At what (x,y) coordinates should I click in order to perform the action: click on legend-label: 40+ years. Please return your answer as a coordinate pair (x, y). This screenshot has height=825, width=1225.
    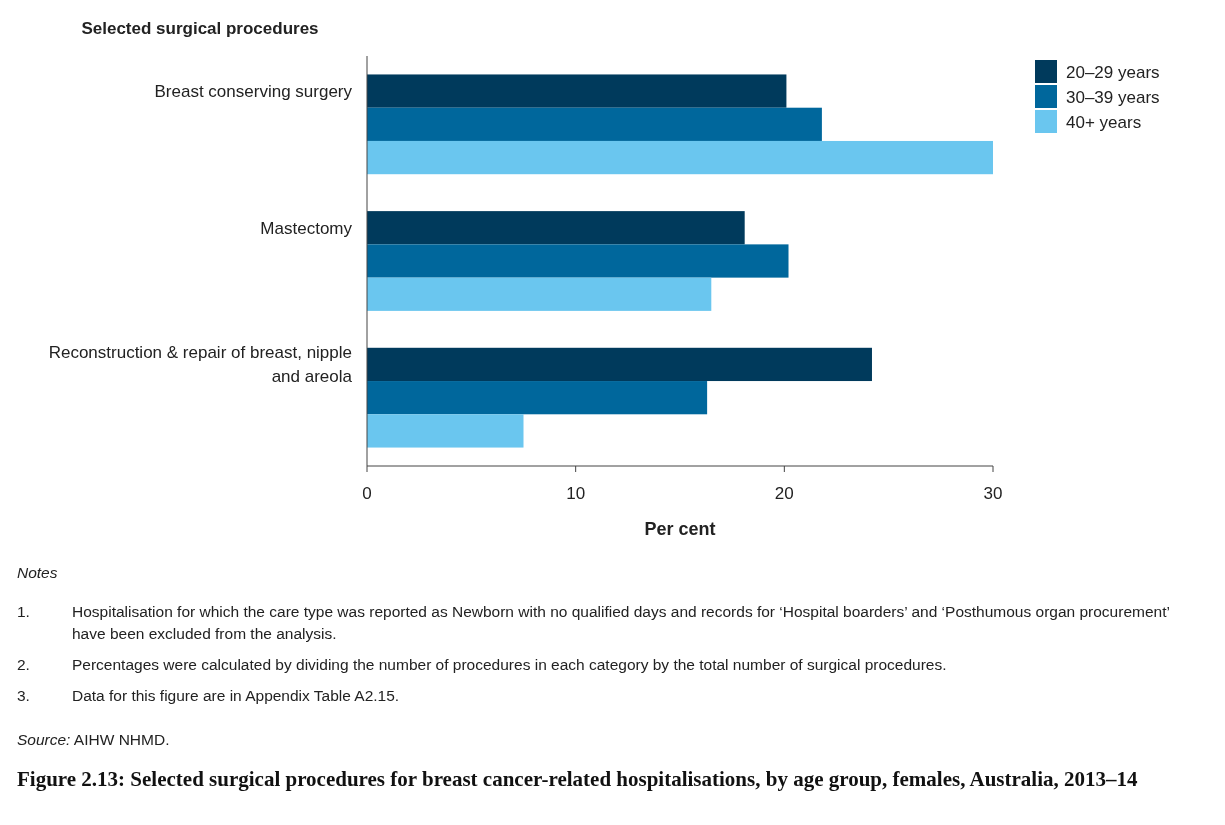
    Looking at the image, I should click on (1104, 122).